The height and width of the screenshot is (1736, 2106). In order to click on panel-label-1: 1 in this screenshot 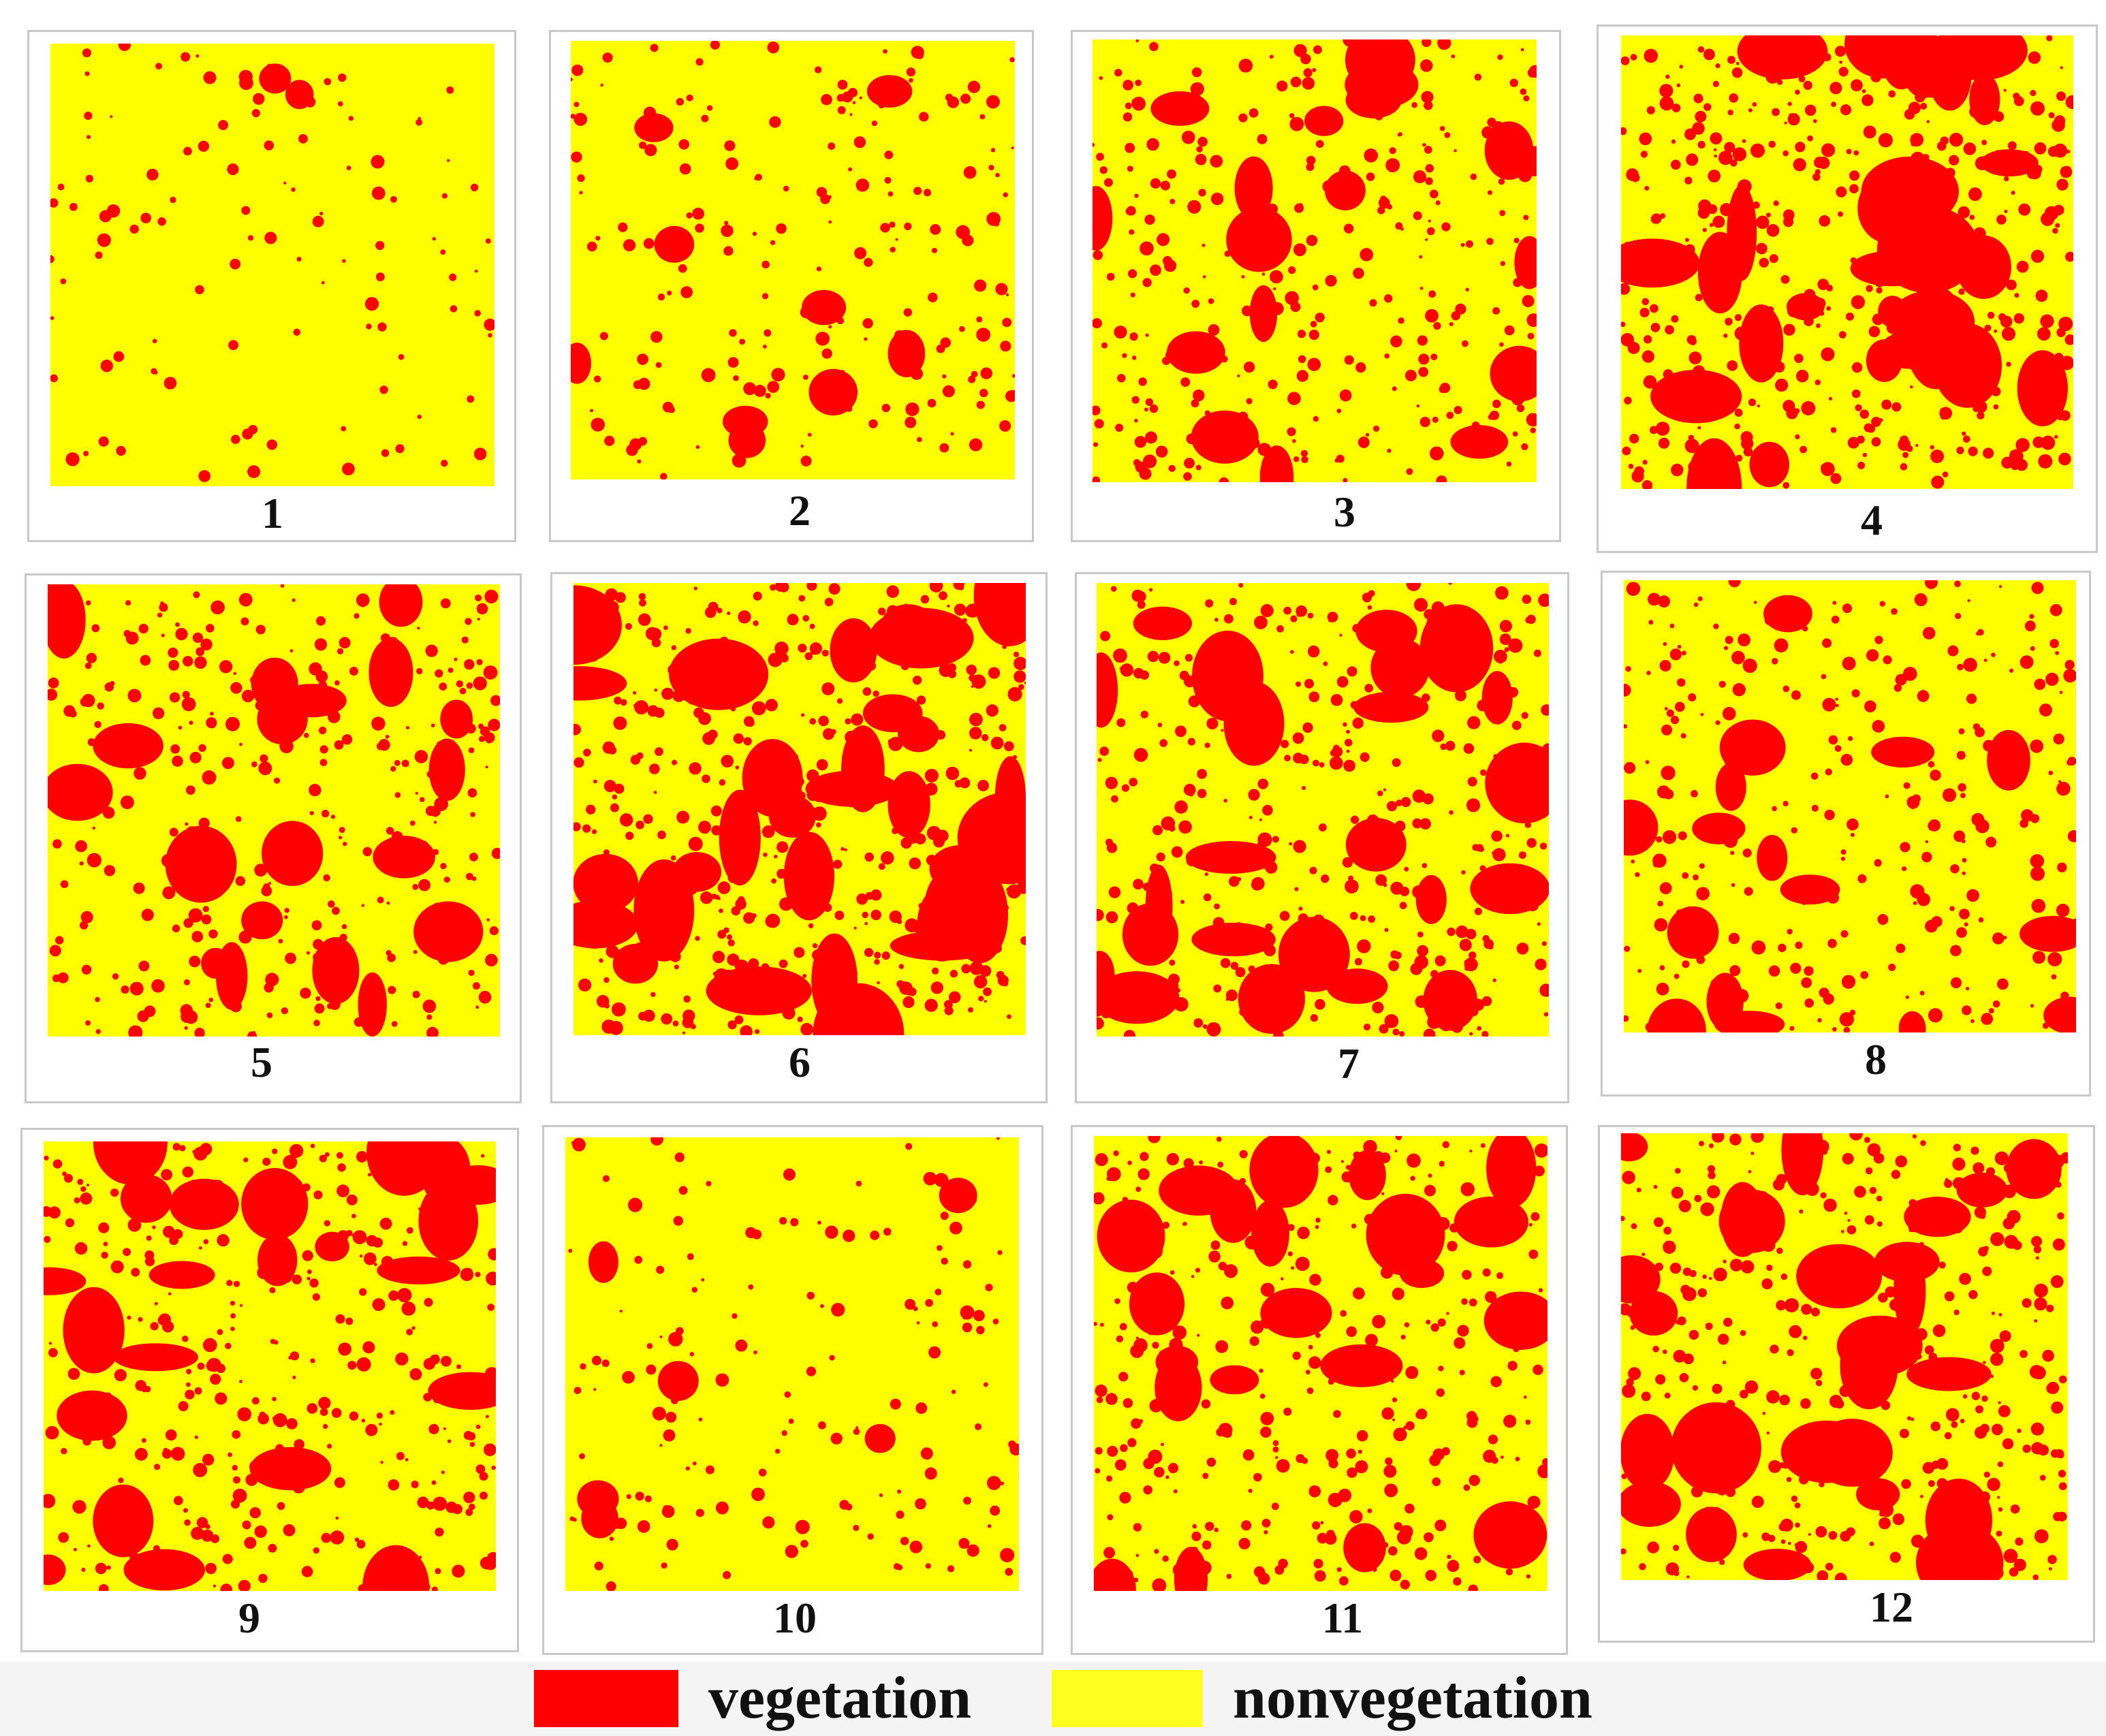, I will do `click(272, 513)`.